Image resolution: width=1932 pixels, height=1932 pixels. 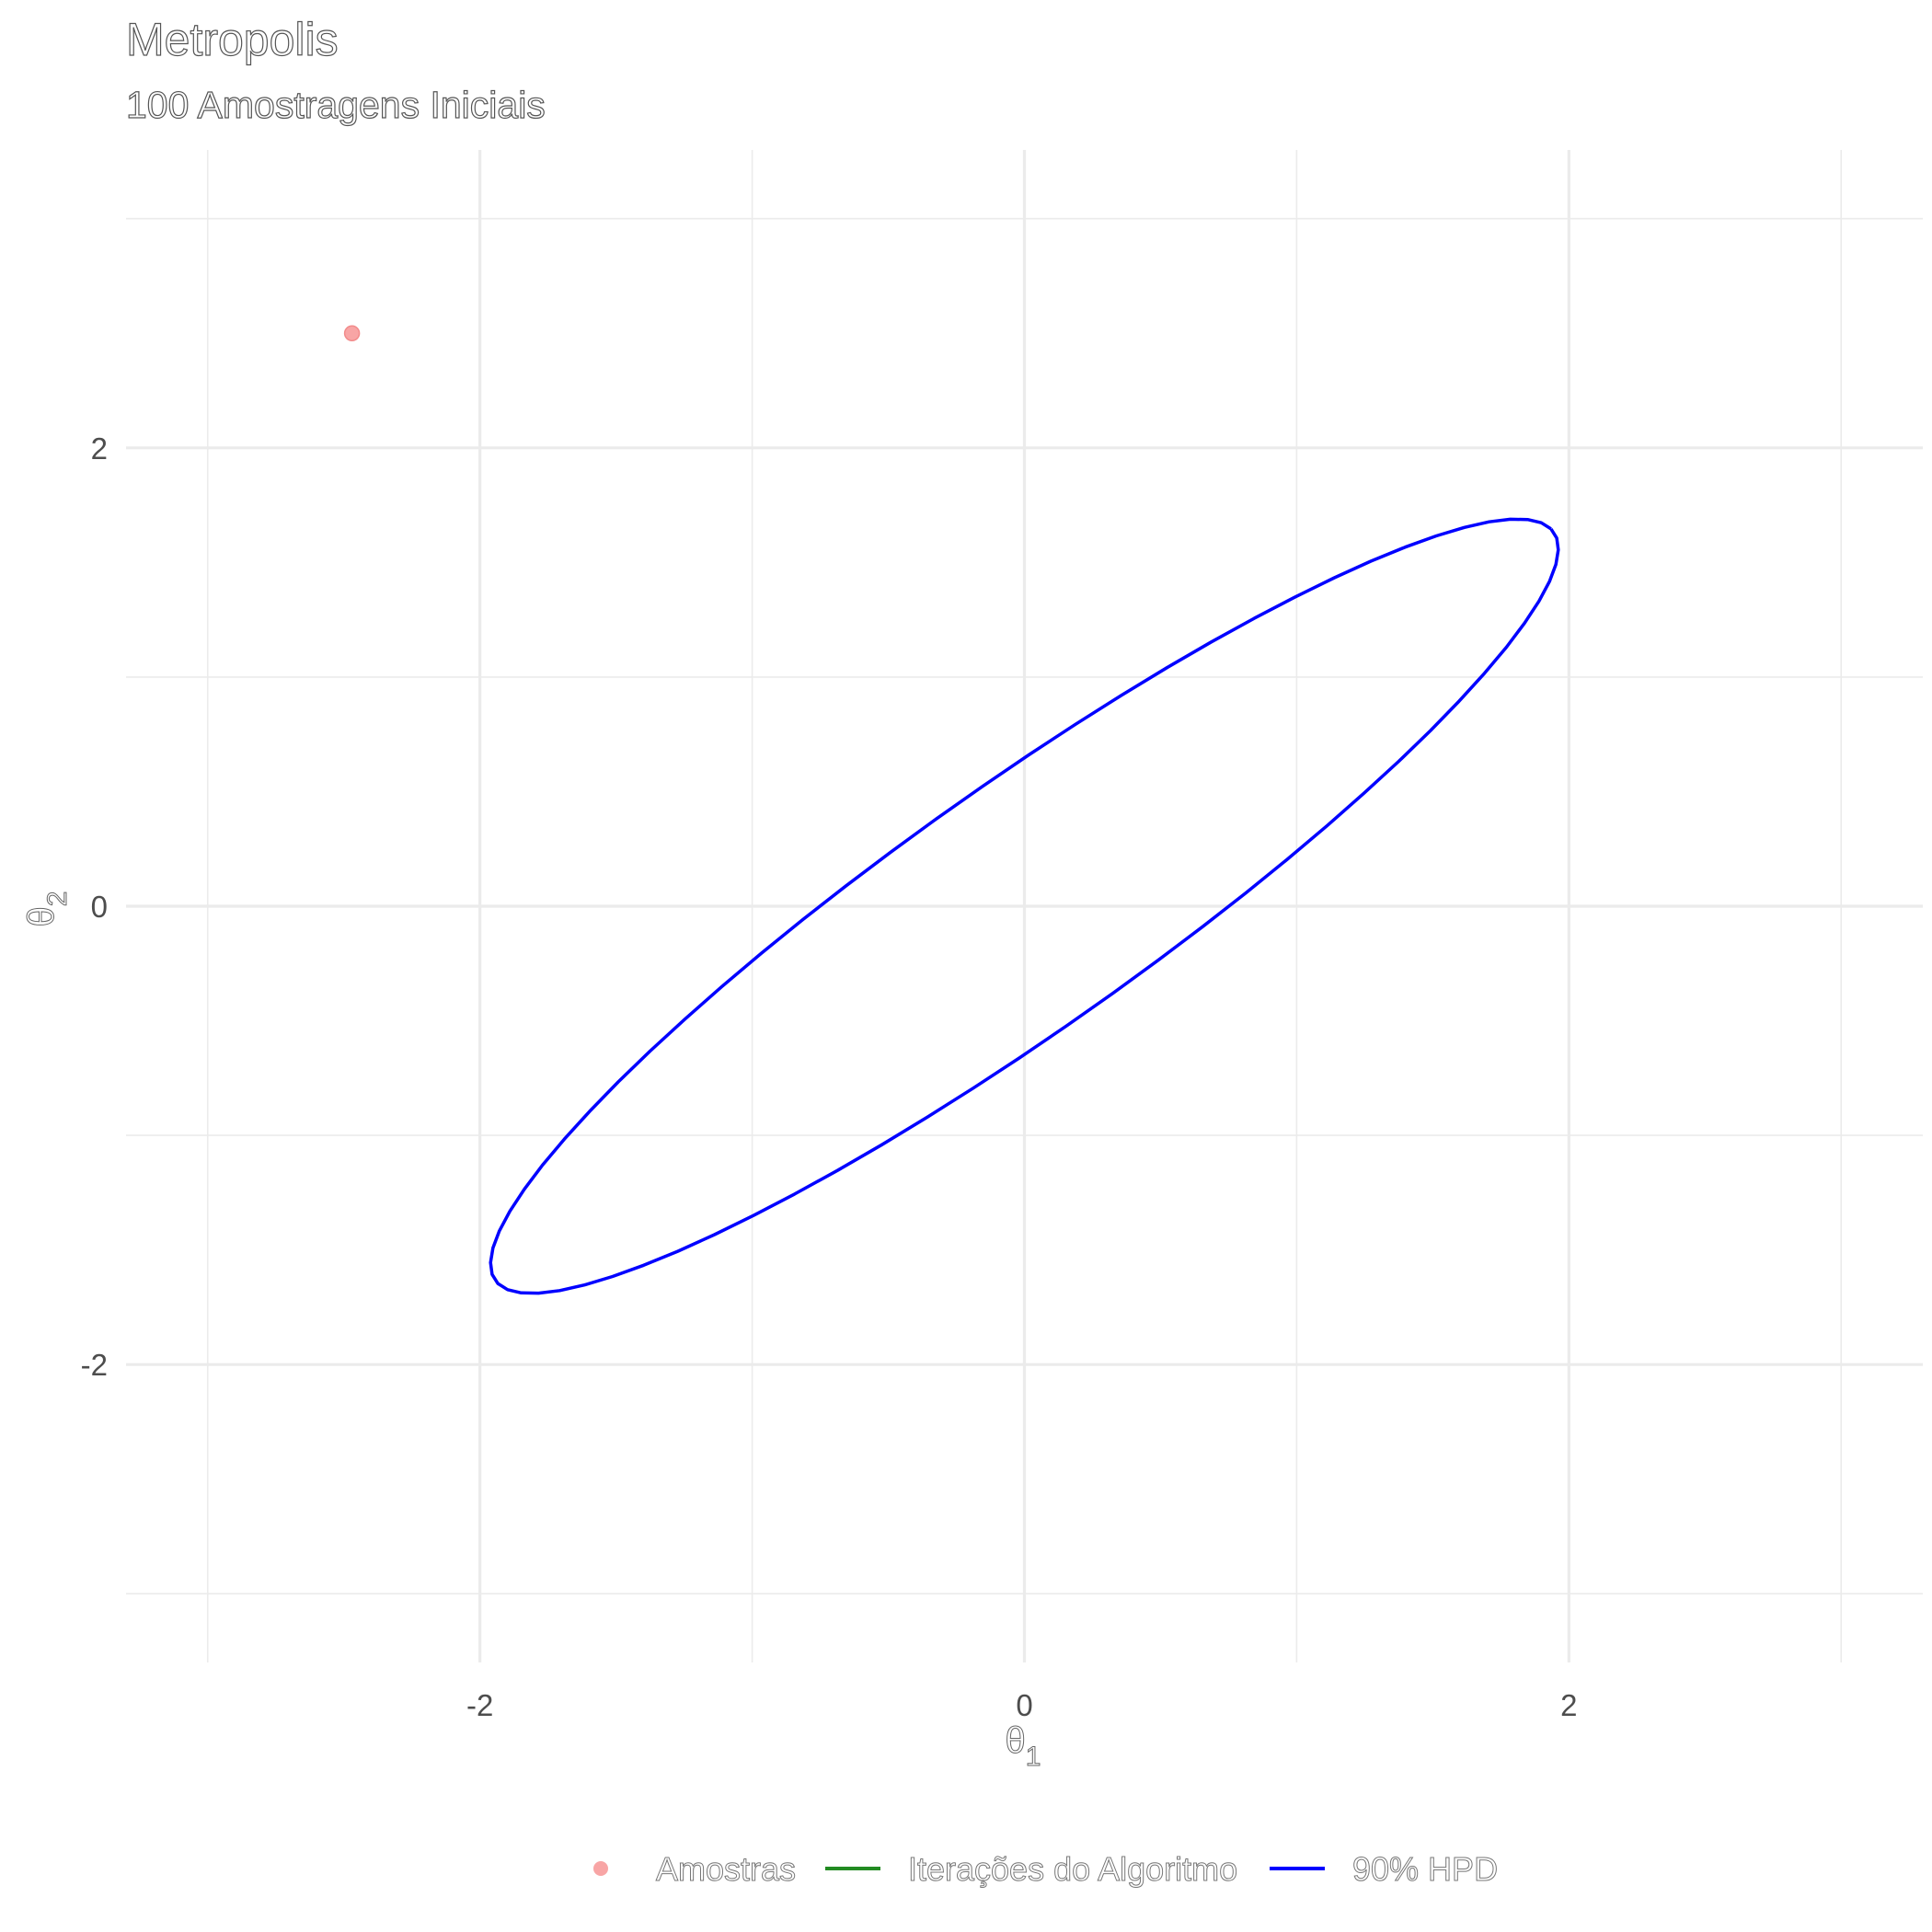 What do you see at coordinates (726, 1869) in the screenshot?
I see `legend-label-amostras: Amostras` at bounding box center [726, 1869].